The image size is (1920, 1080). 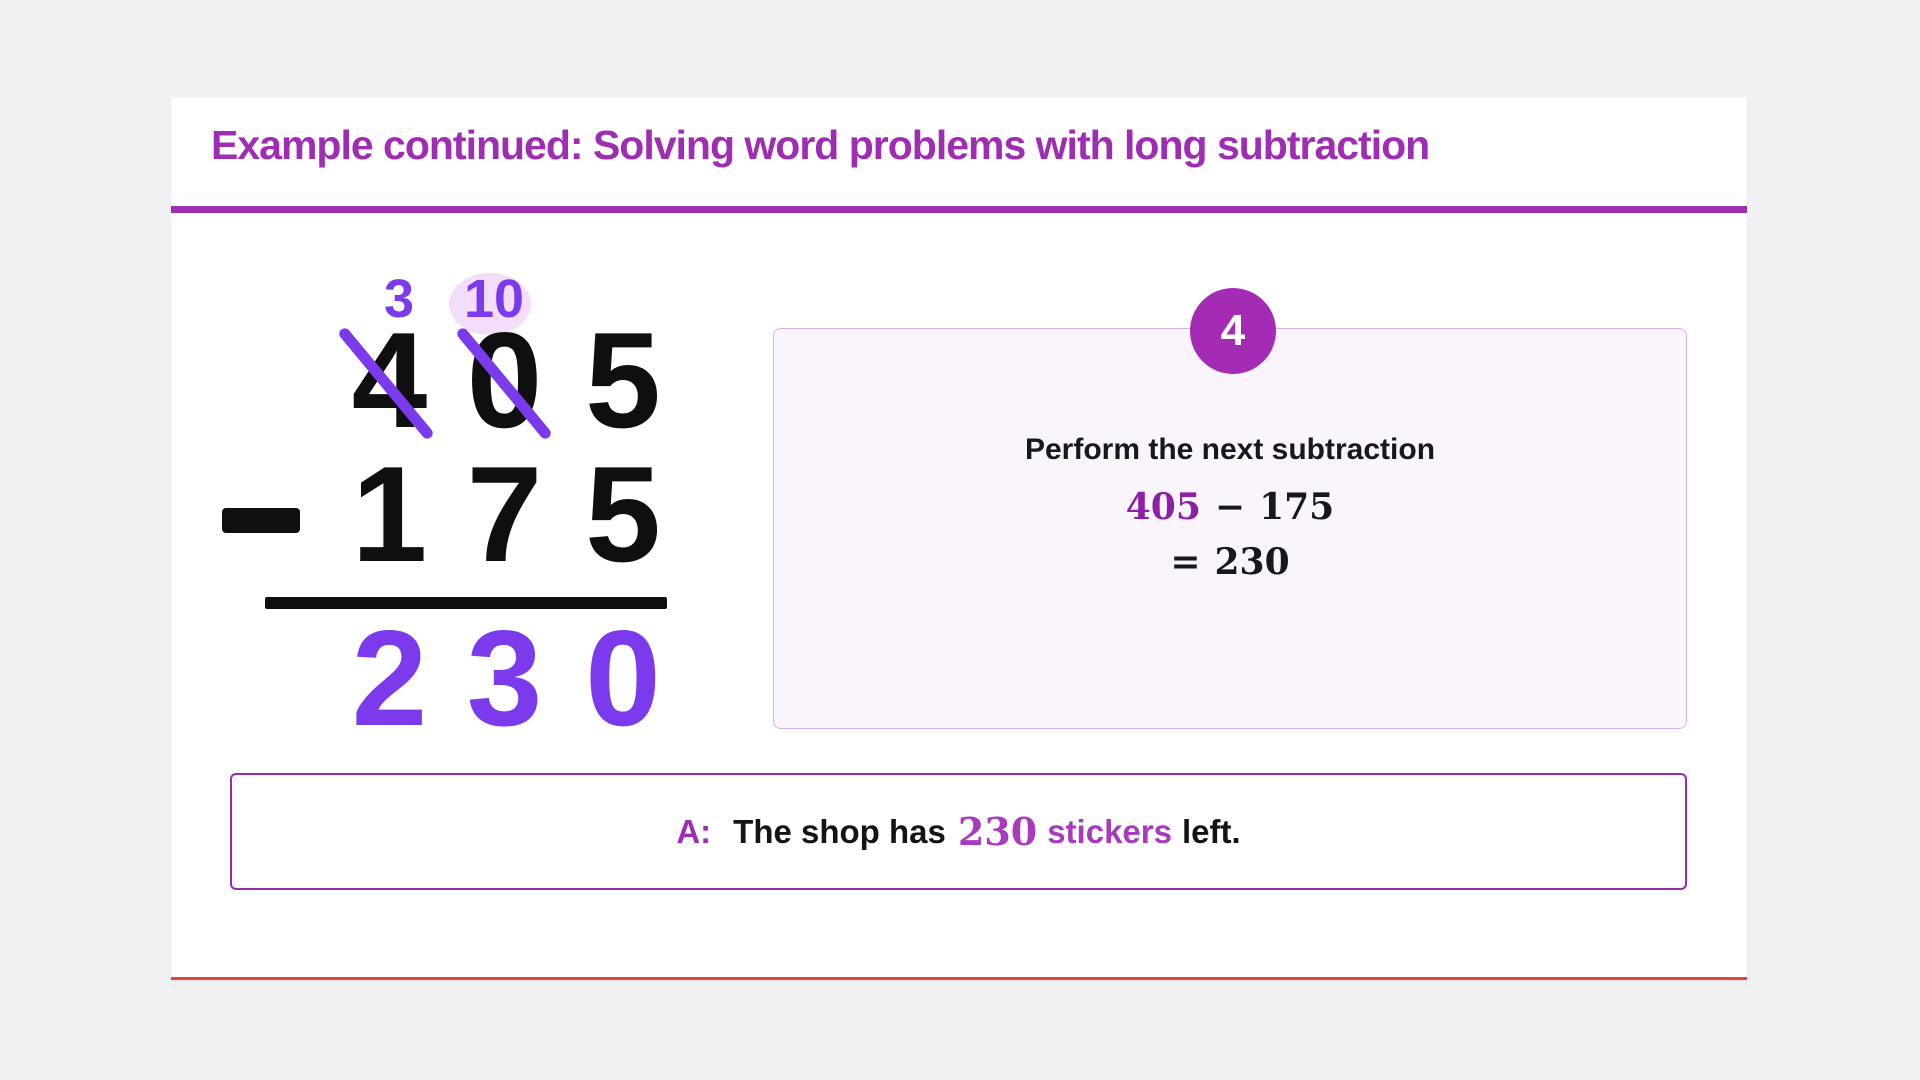 What do you see at coordinates (623, 678) in the screenshot?
I see `result-digit-ones: 0` at bounding box center [623, 678].